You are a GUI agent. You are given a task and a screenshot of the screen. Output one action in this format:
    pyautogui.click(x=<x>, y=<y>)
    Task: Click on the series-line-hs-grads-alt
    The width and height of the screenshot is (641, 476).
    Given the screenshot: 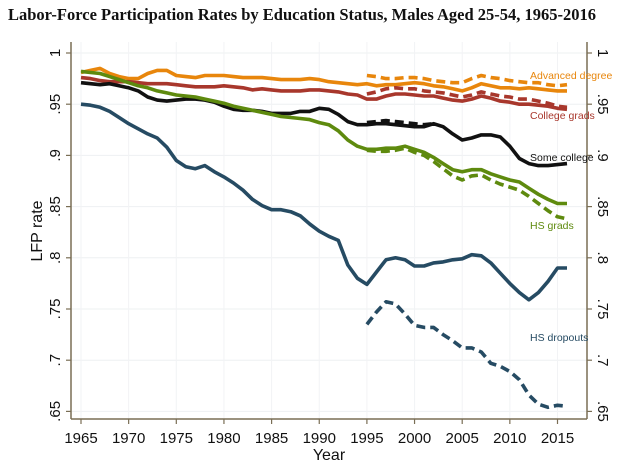 What is the action you would take?
    pyautogui.click(x=467, y=183)
    